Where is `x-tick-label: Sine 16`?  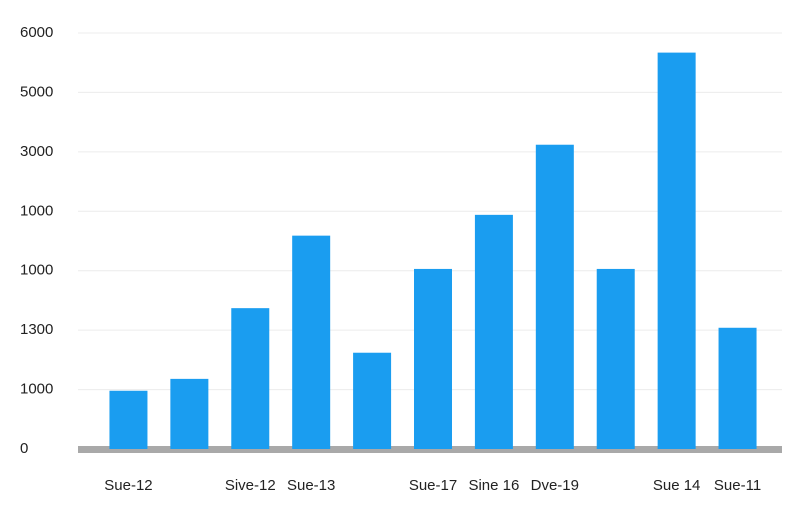 x-tick-label: Sine 16 is located at coordinates (493, 485).